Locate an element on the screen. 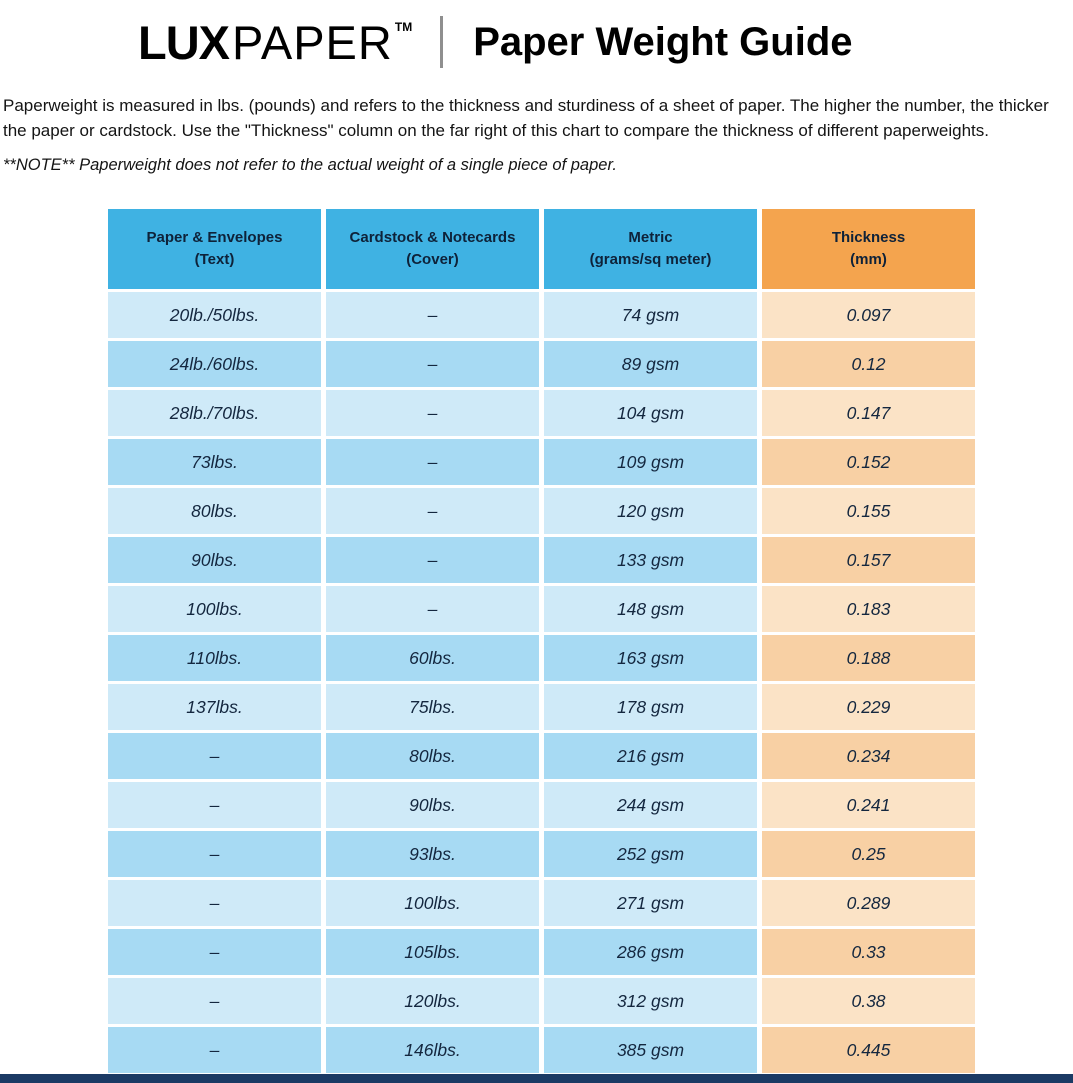  table-row: –120lbs. 312 gsm 0.38 is located at coordinates (541, 1001).